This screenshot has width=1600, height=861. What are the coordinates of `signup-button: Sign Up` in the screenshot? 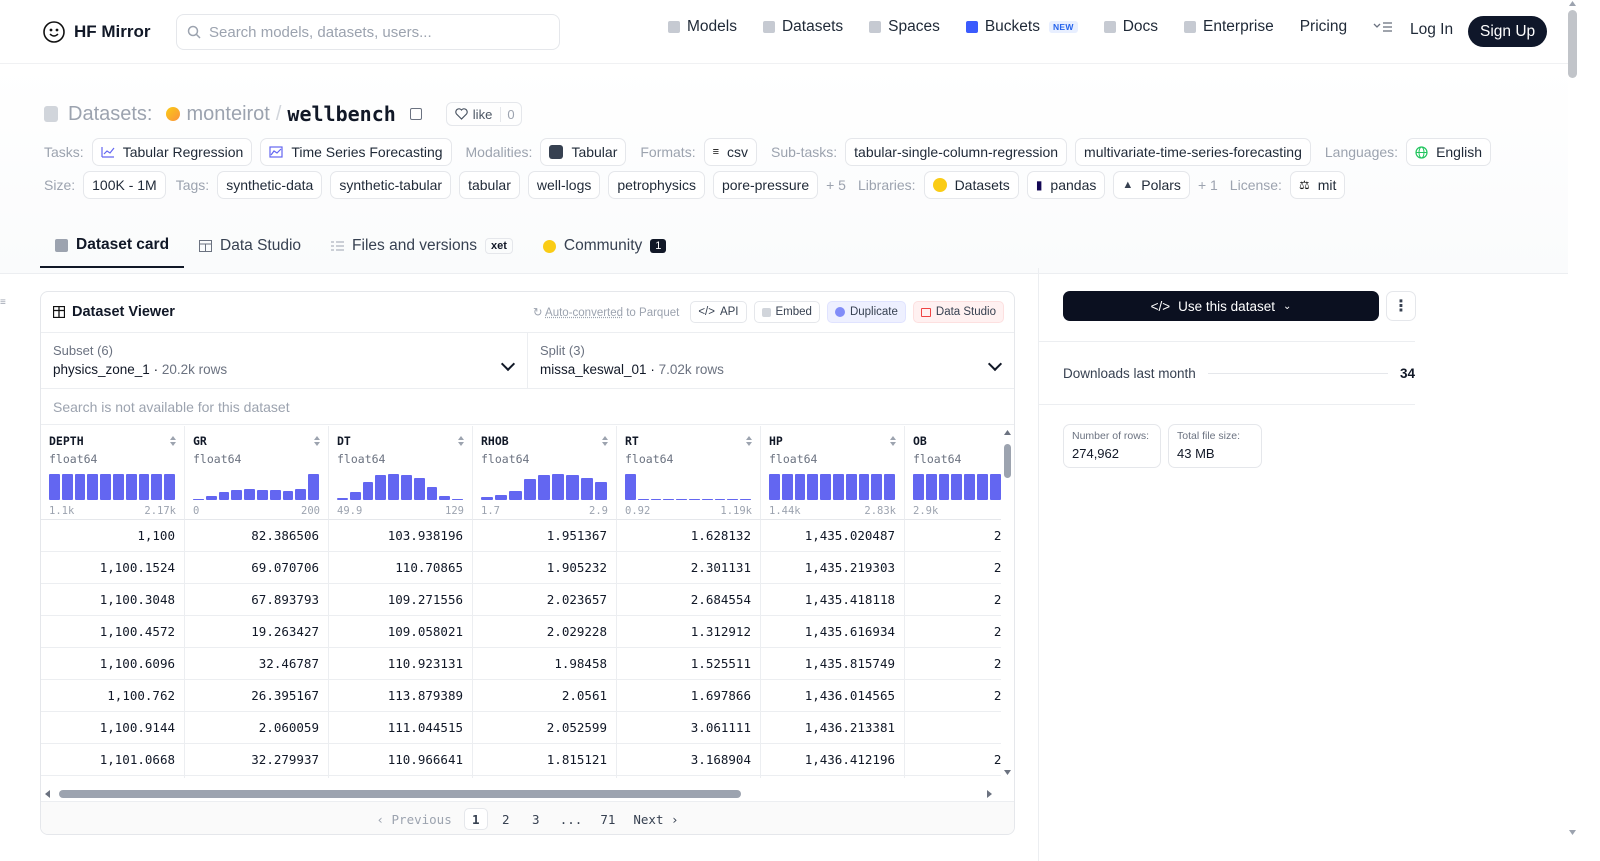 It's located at (1508, 31).